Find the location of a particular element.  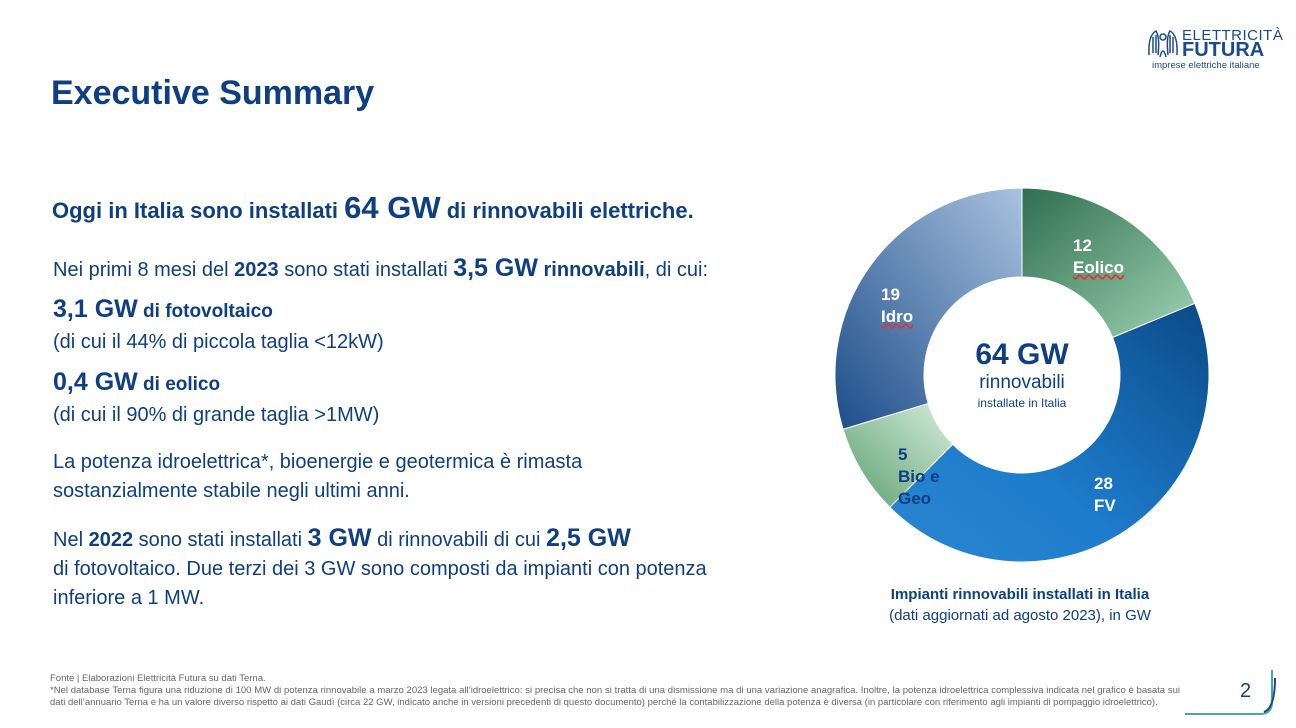

slice-fv is located at coordinates (1049, 432).